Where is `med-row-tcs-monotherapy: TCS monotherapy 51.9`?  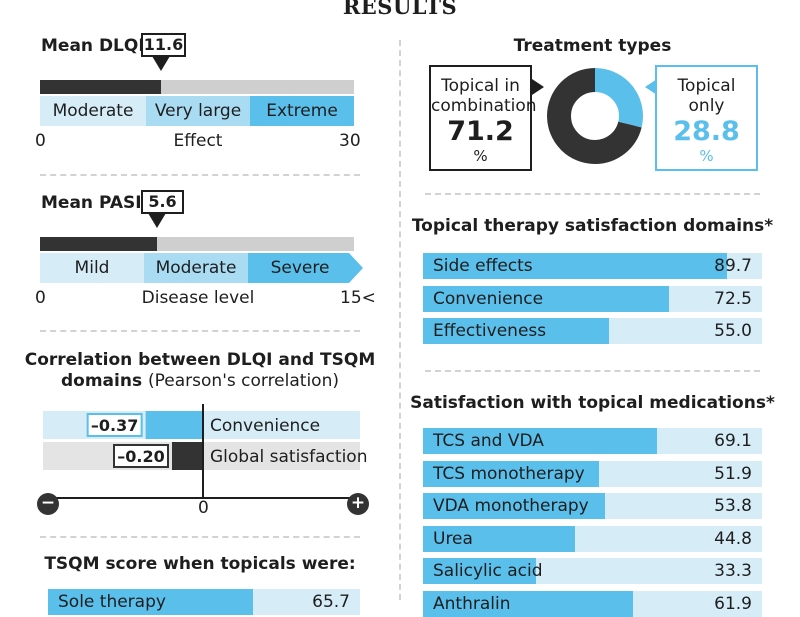
med-row-tcs-monotherapy: TCS monotherapy 51.9 is located at coordinates (592, 473).